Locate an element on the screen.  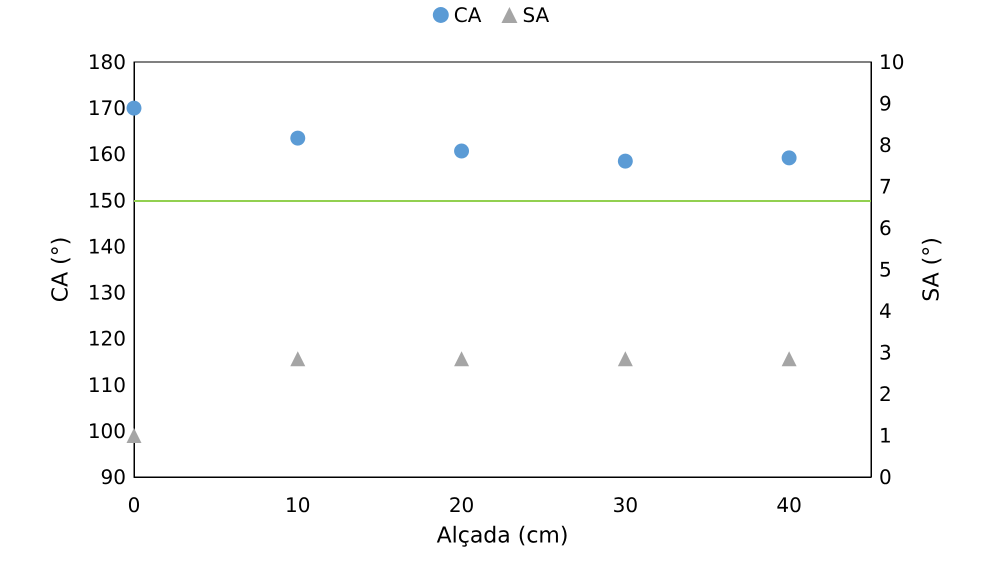
x-tick-label: 30 is located at coordinates (625, 505).